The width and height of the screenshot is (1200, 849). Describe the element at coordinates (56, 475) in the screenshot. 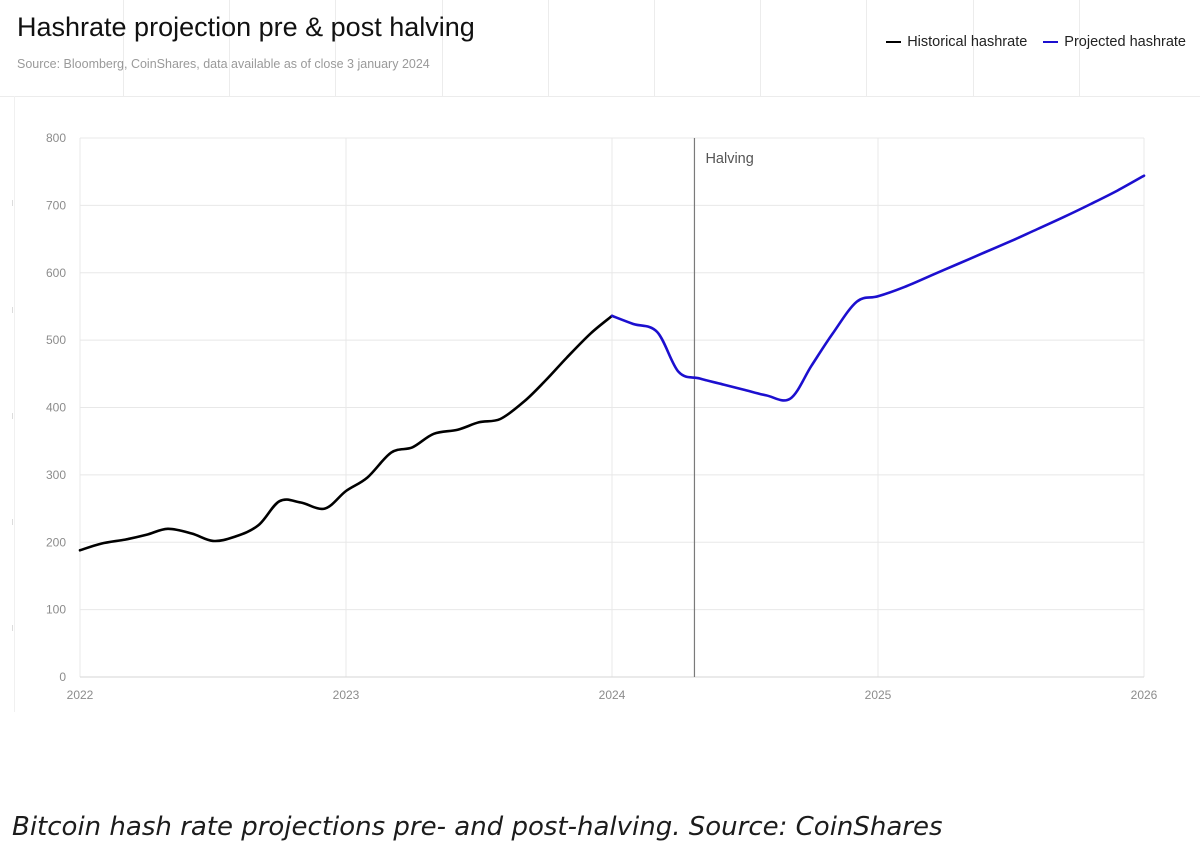

I see `y-tick-label: 300` at that location.